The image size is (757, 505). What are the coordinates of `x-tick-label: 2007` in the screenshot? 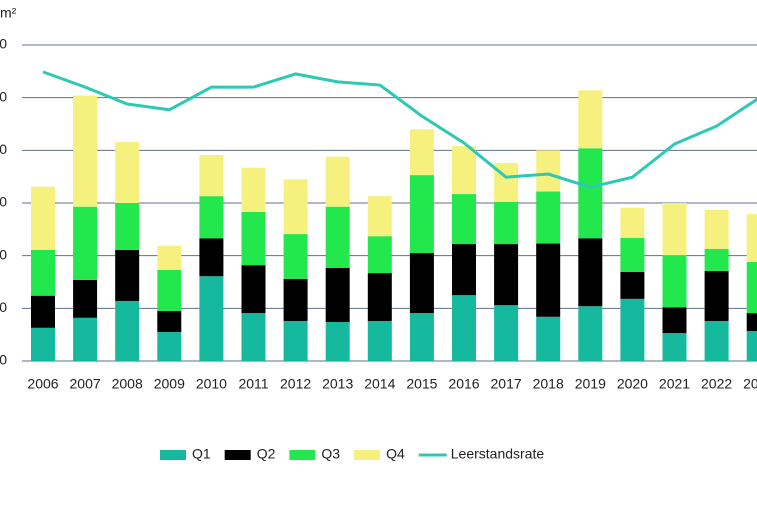 It's located at (85, 384).